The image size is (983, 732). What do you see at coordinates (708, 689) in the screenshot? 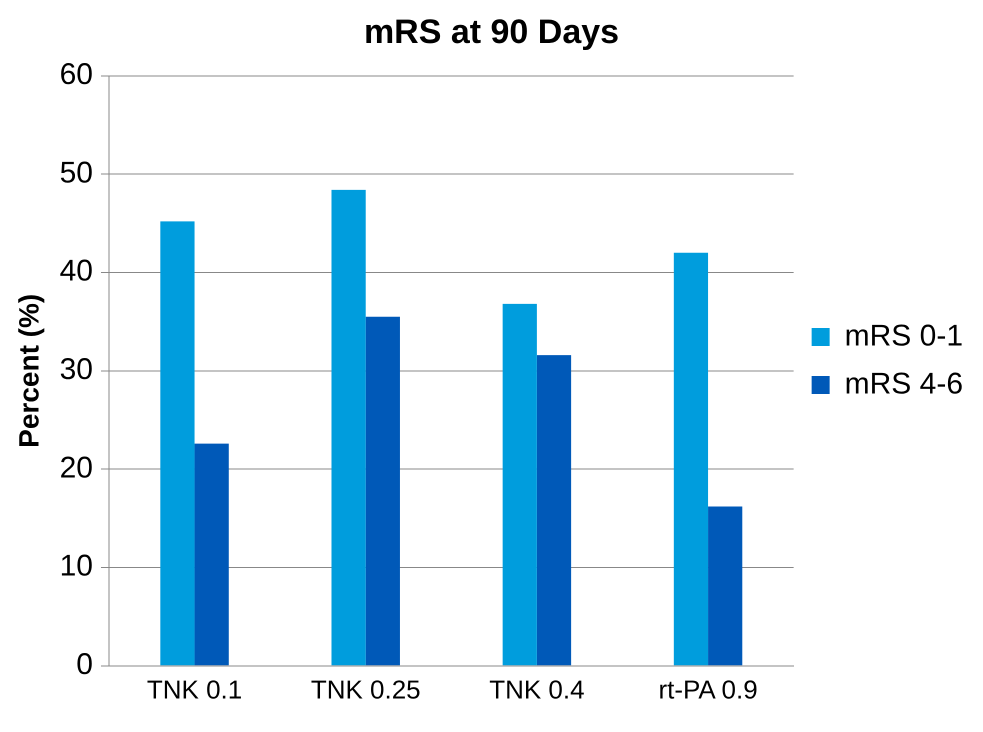
I see `x-tick-label: rt-PA 0.9` at bounding box center [708, 689].